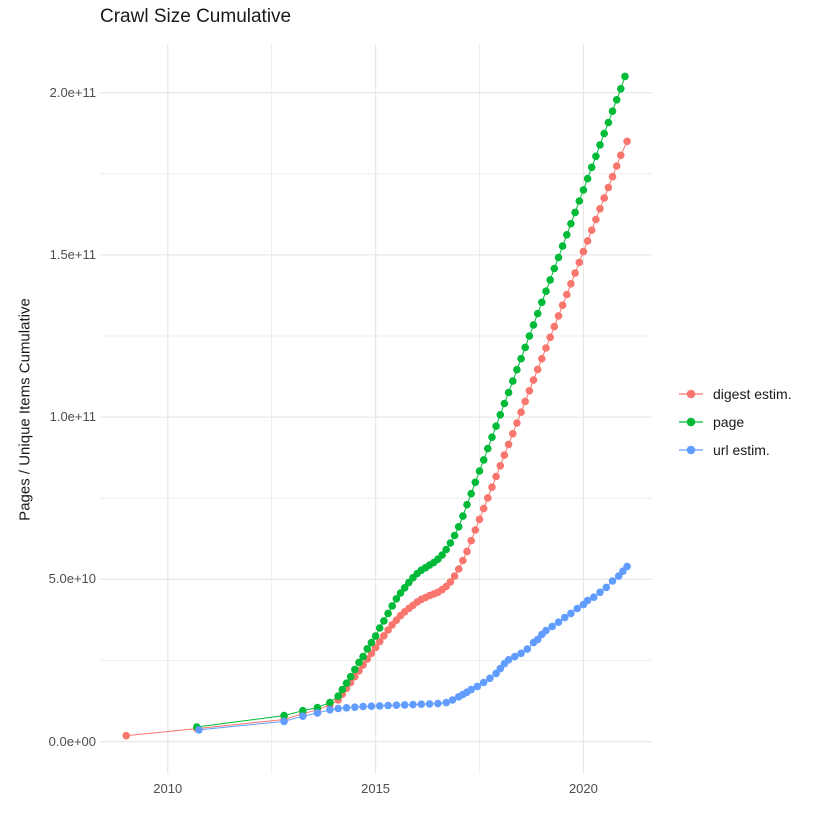 The image size is (826, 827). What do you see at coordinates (72, 417) in the screenshot?
I see `y-tick-label: 1.0e+11` at bounding box center [72, 417].